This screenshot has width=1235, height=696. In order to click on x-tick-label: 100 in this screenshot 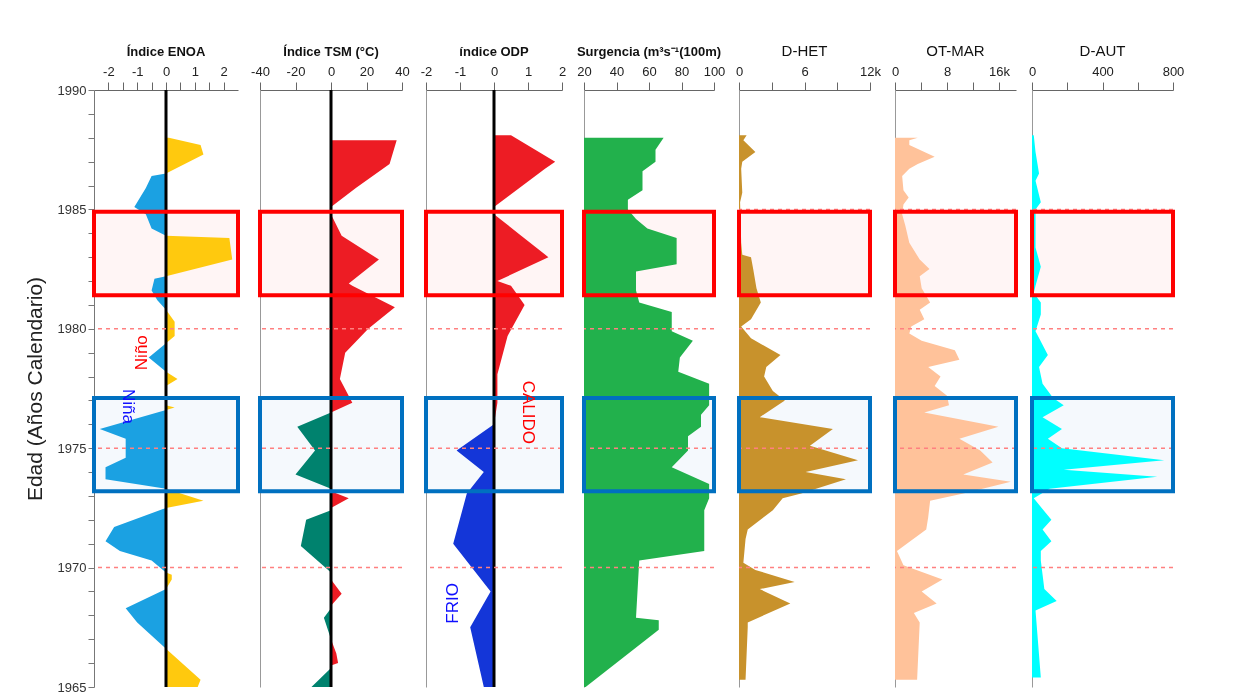, I will do `click(714, 71)`.